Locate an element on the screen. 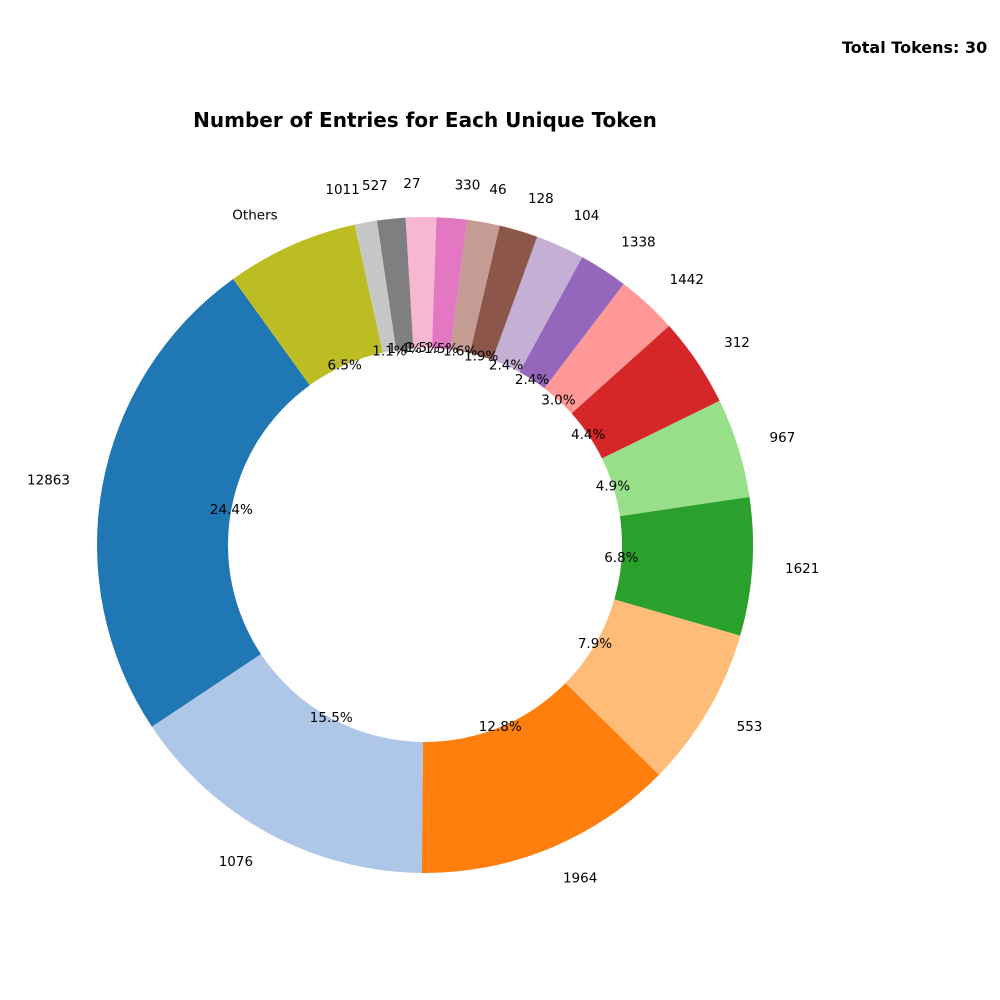 The width and height of the screenshot is (1000, 1000). slice-label-1442: 1442 is located at coordinates (687, 280).